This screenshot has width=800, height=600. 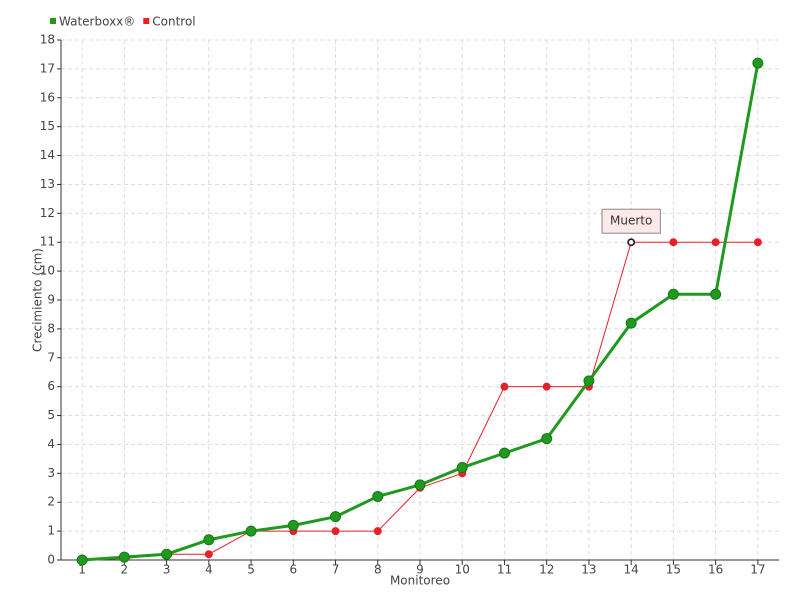 I want to click on y-tick-label: 7, so click(x=51, y=357).